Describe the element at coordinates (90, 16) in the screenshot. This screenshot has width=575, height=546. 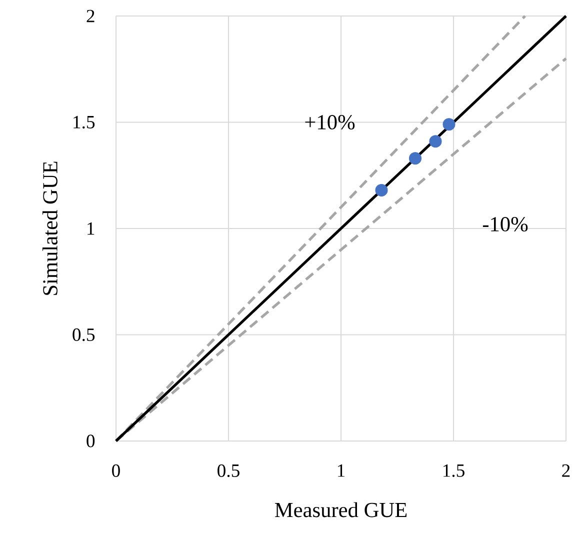
I see `y-tick-label: 2` at that location.